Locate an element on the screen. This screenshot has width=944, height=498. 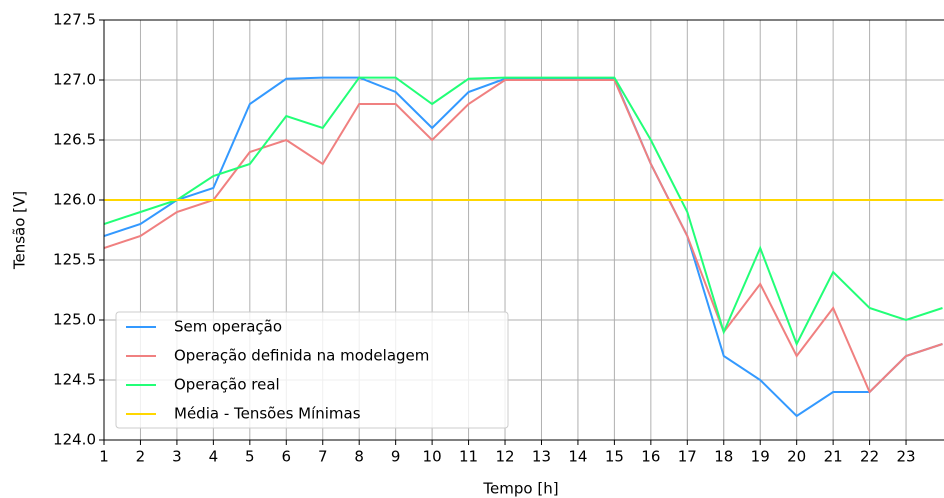
y-tick-label: 125.5 is located at coordinates (74, 260).